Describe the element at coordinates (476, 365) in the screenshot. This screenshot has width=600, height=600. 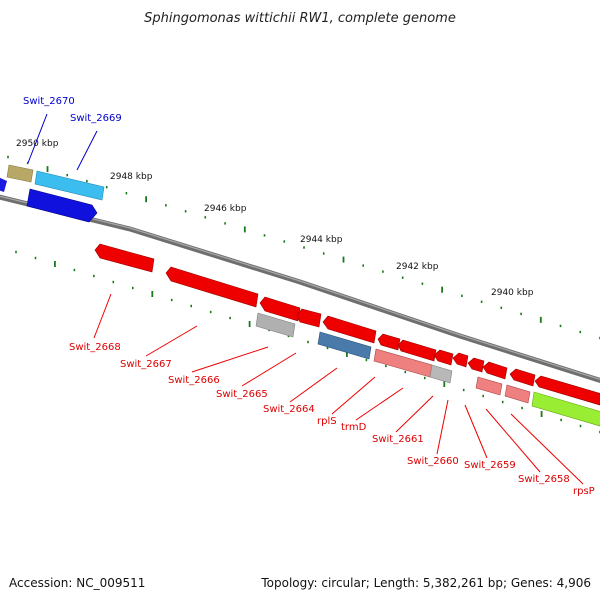
I see `gene-red-small-c-arrow` at that location.